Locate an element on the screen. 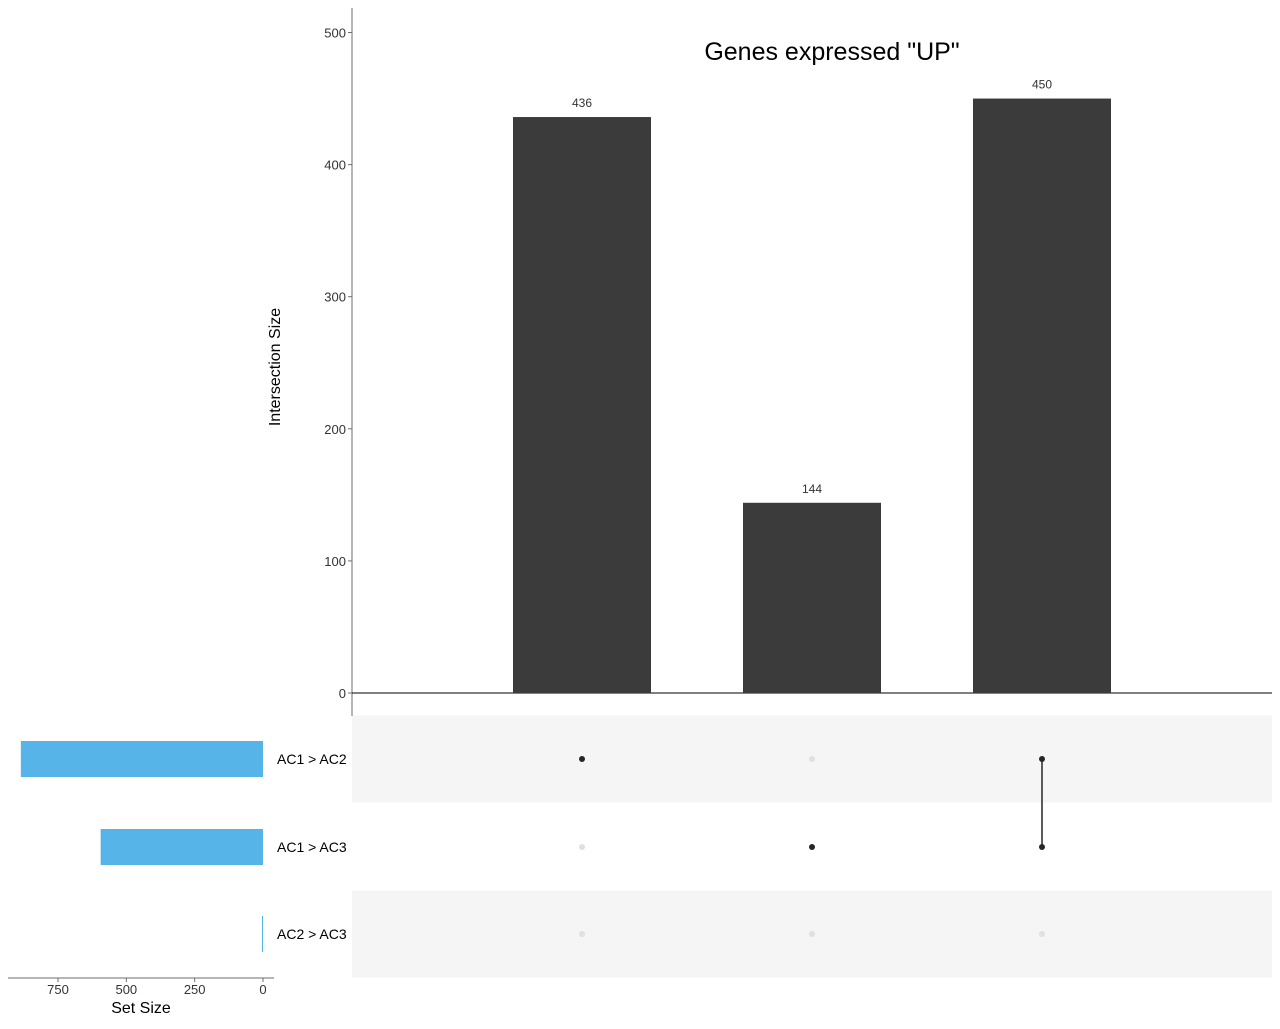 This screenshot has height=1029, width=1280. set-size-tick-label: 500 is located at coordinates (126, 989).